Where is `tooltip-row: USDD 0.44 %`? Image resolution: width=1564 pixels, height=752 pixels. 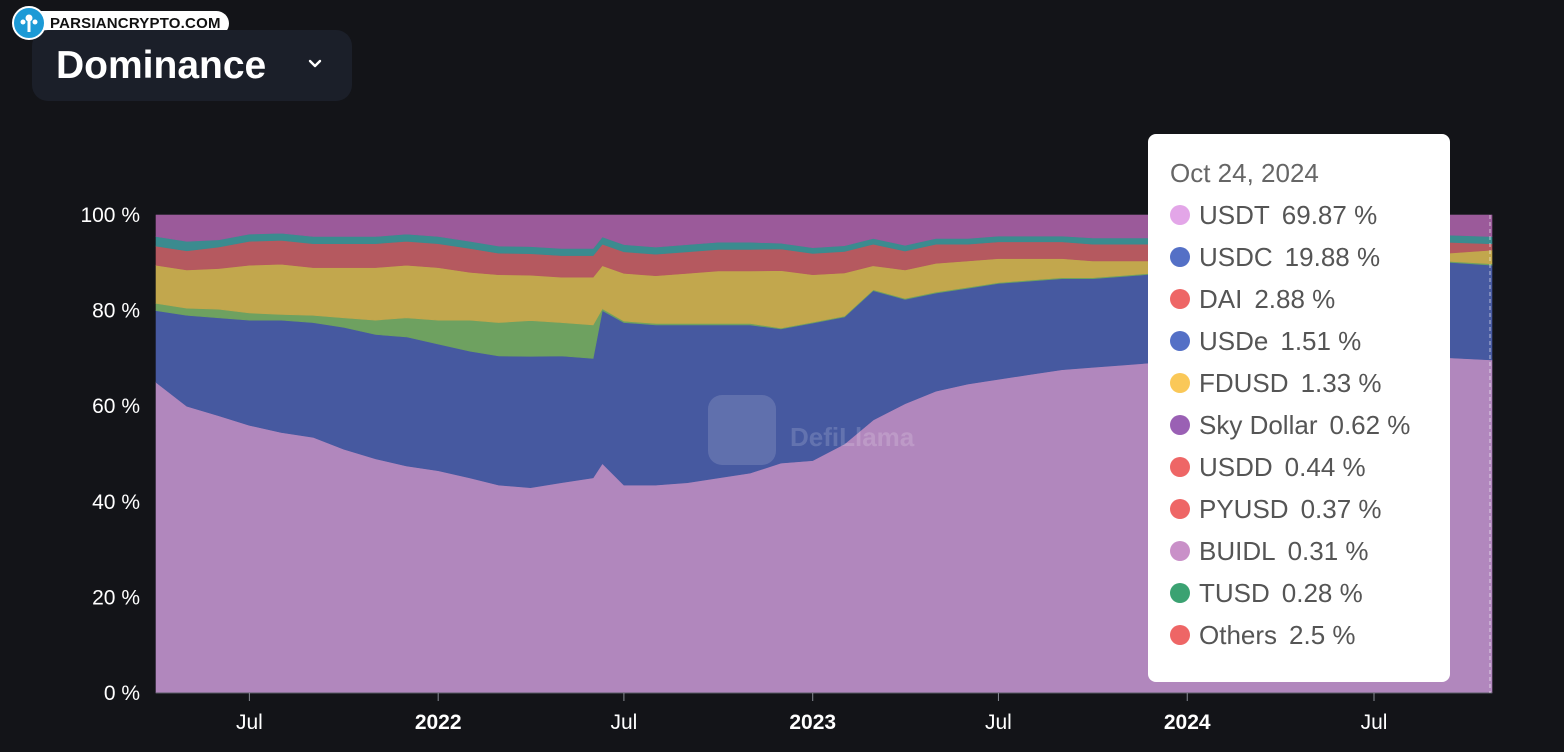
tooltip-row: USDD 0.44 % is located at coordinates (1310, 467).